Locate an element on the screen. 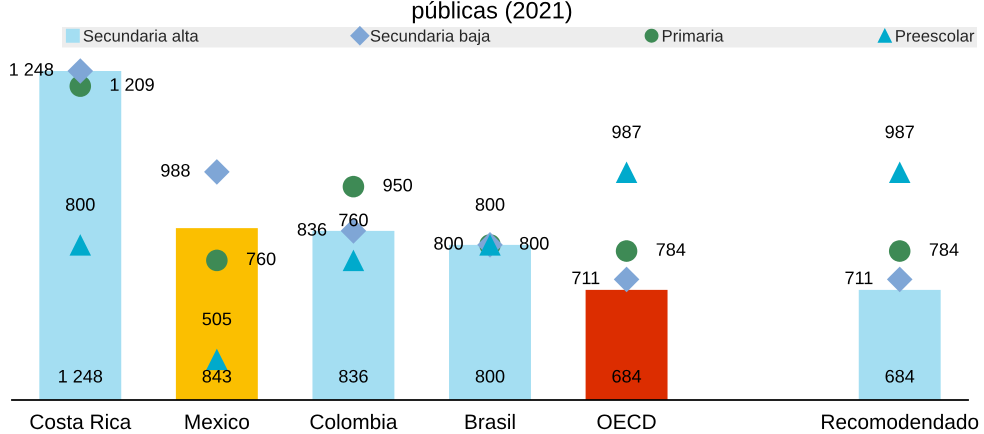  data-label: 843 is located at coordinates (217, 376).